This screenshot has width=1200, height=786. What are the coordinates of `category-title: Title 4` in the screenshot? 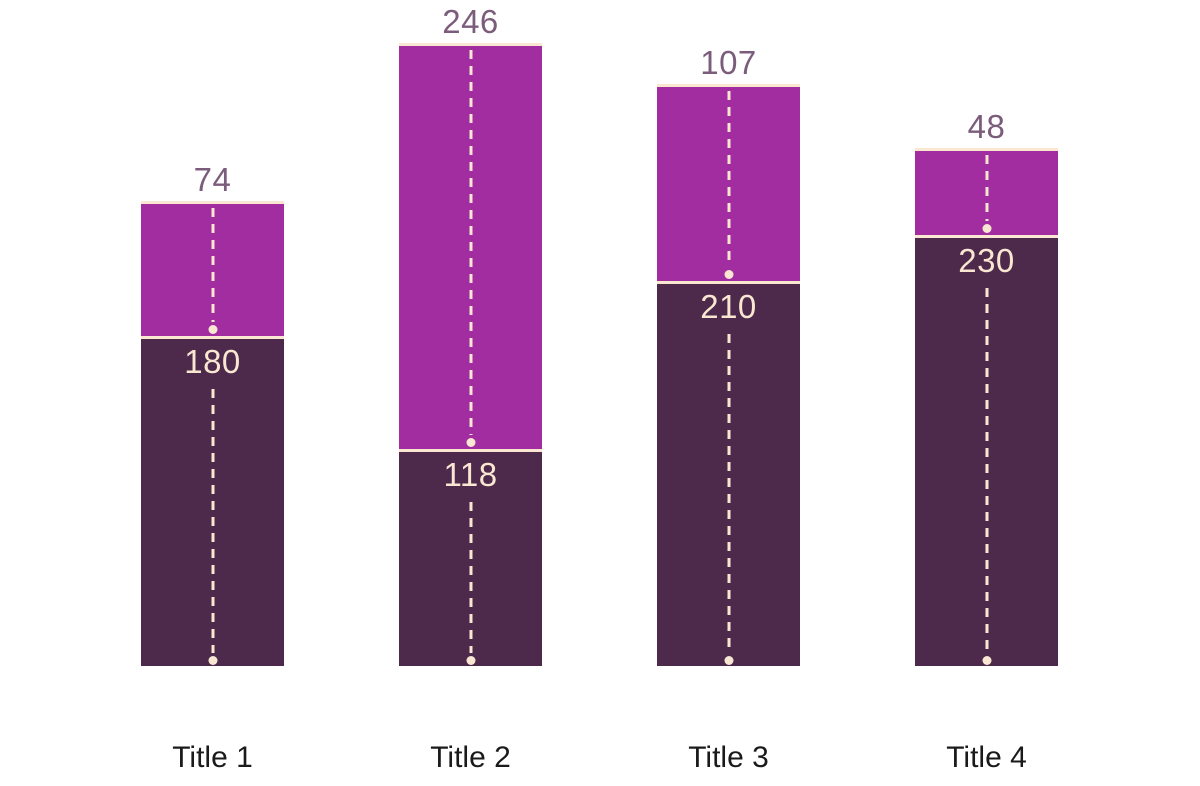 It's located at (986, 757).